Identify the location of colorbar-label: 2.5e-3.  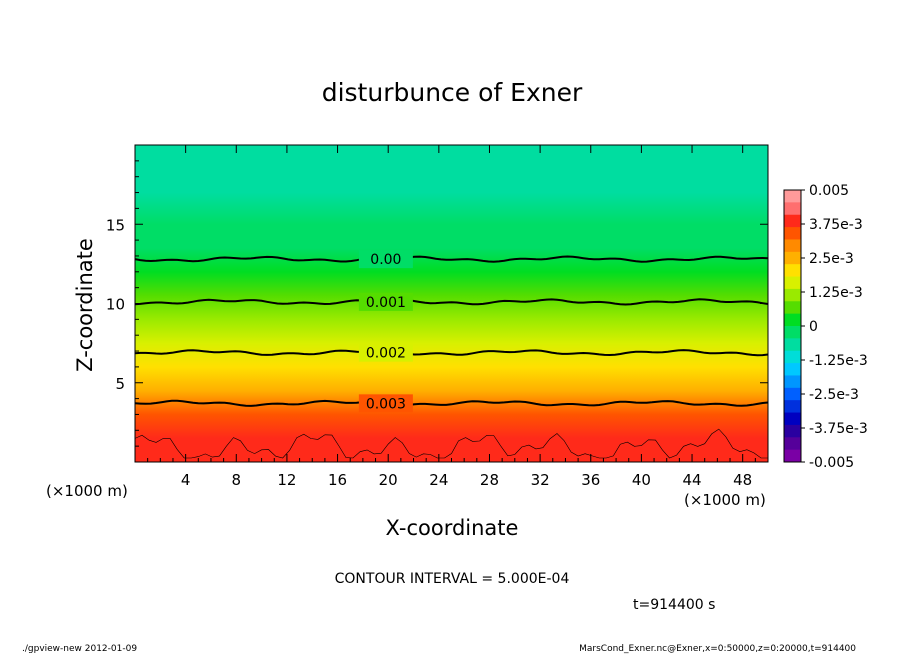
(831, 259).